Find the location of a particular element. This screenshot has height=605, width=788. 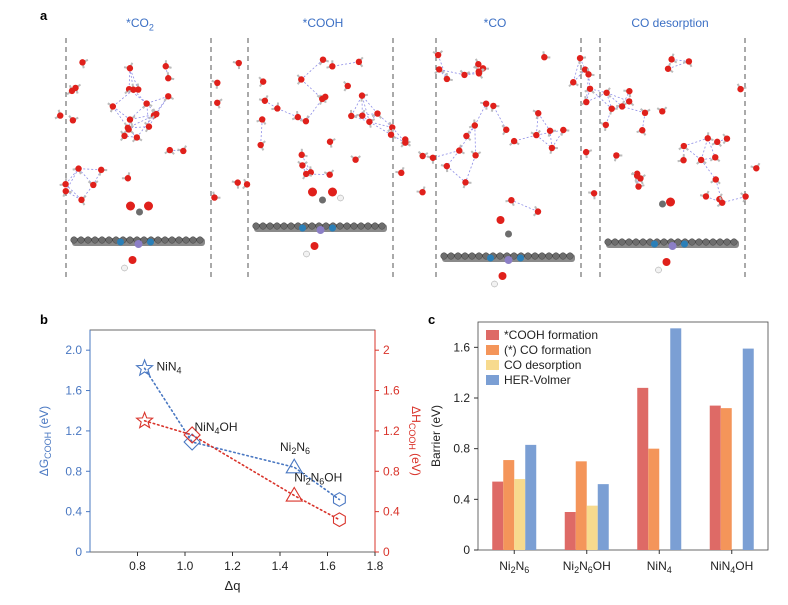

y-right-tick-label-b: 0.8 is located at coordinates (391, 471).